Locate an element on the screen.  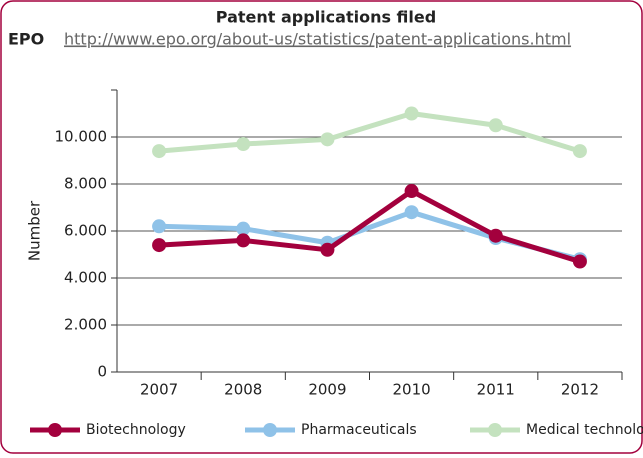
y-tick-label: 10.000 is located at coordinates (81, 137).